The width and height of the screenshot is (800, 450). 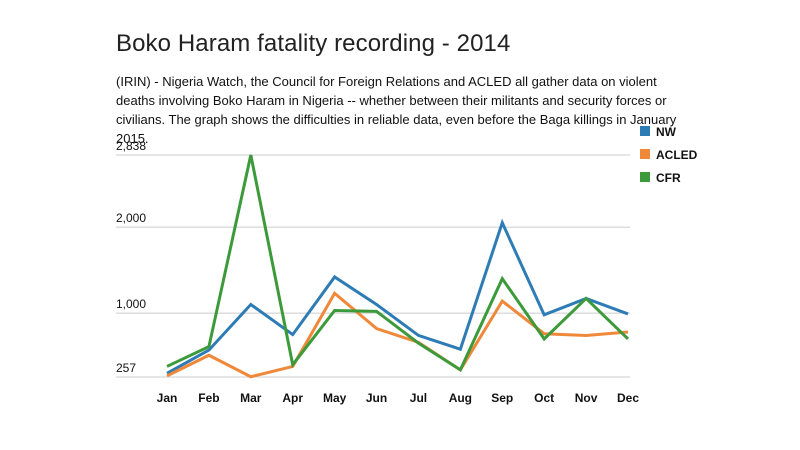 I want to click on x-tick-label: Oct, so click(x=544, y=398).